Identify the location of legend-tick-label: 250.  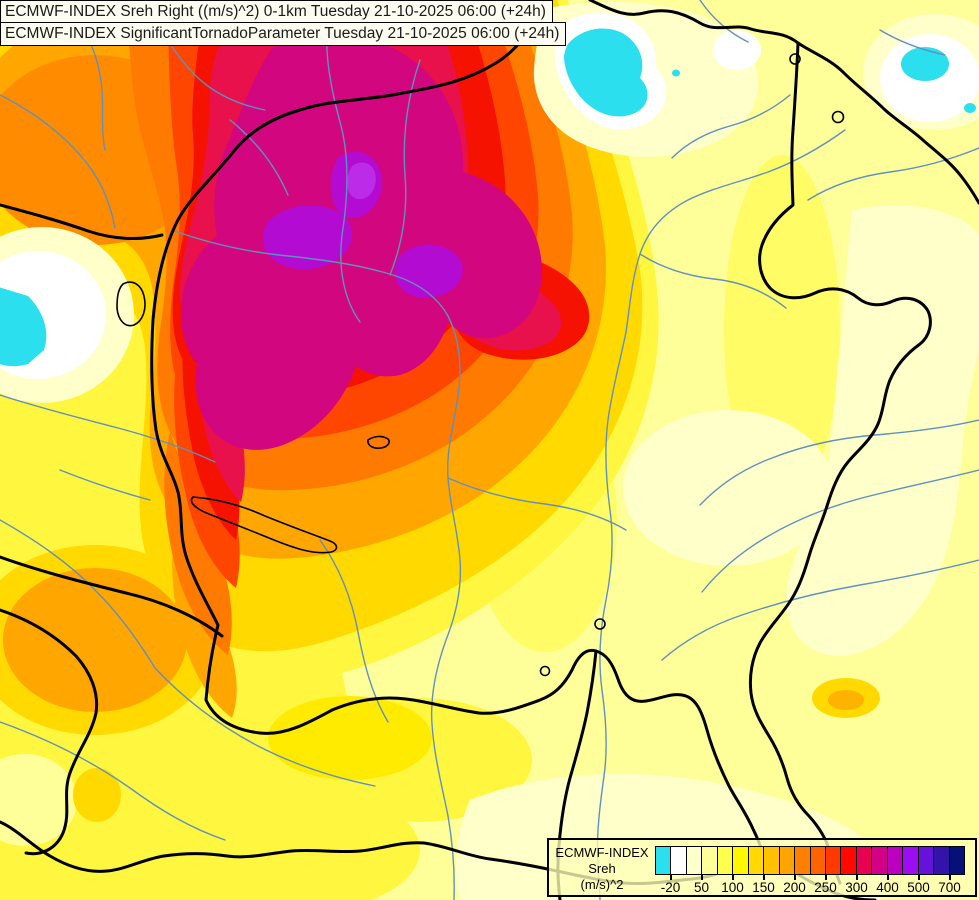
(825, 887).